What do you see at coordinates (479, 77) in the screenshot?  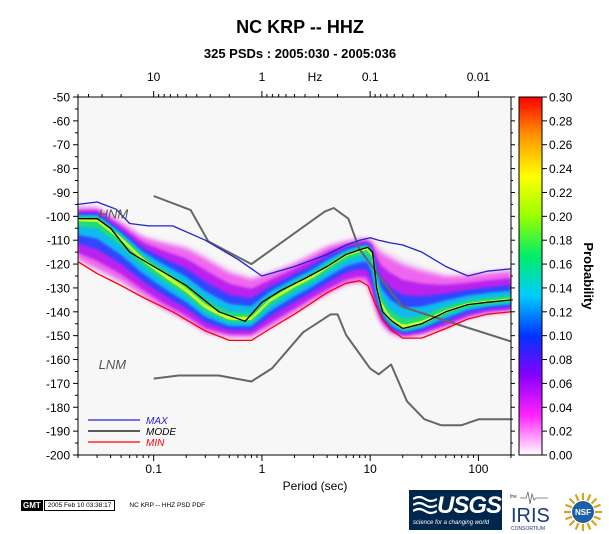 I see `top-tick-label: 0.01` at bounding box center [479, 77].